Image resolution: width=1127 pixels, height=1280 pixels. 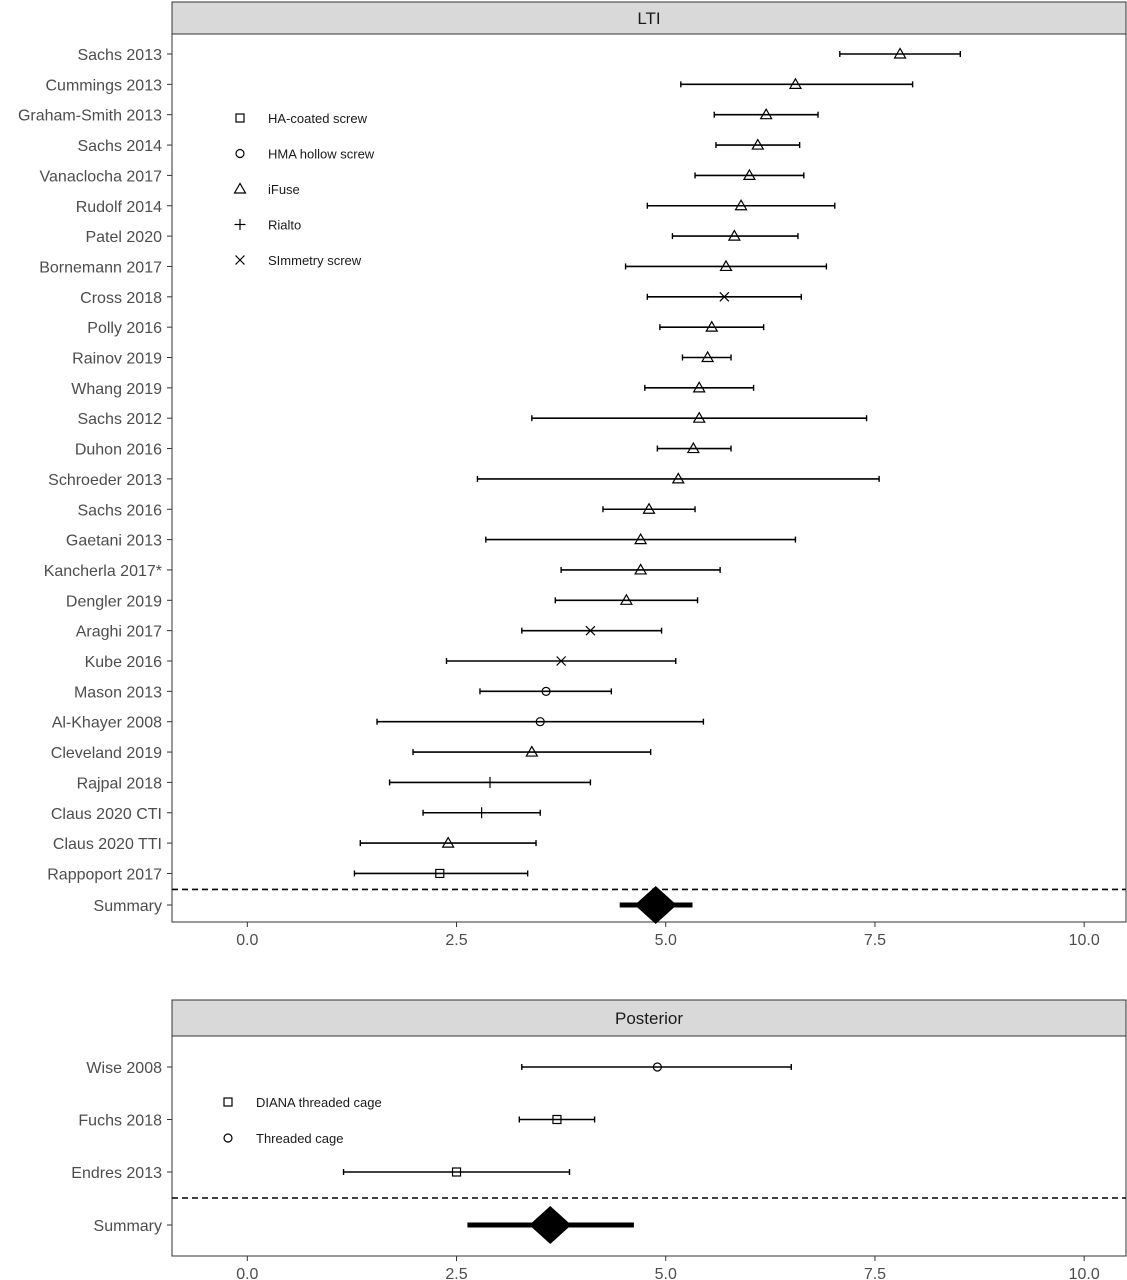 I want to click on legend-item: DIANA threaded cage, so click(x=302, y=1102).